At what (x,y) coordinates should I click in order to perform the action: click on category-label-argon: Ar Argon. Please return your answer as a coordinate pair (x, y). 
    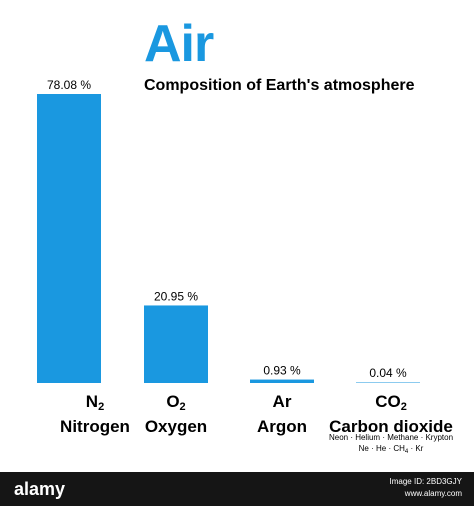
    Looking at the image, I should click on (282, 414).